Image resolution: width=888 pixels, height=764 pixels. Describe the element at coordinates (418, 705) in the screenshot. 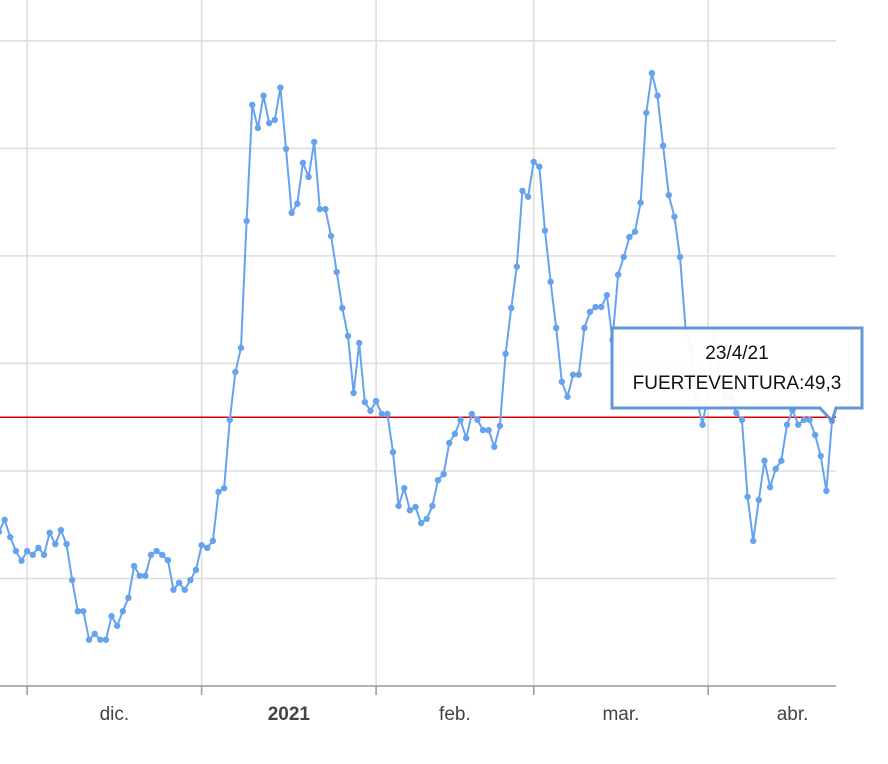

I see `x-axis: dic. 2021 feb. mar. abr.` at that location.